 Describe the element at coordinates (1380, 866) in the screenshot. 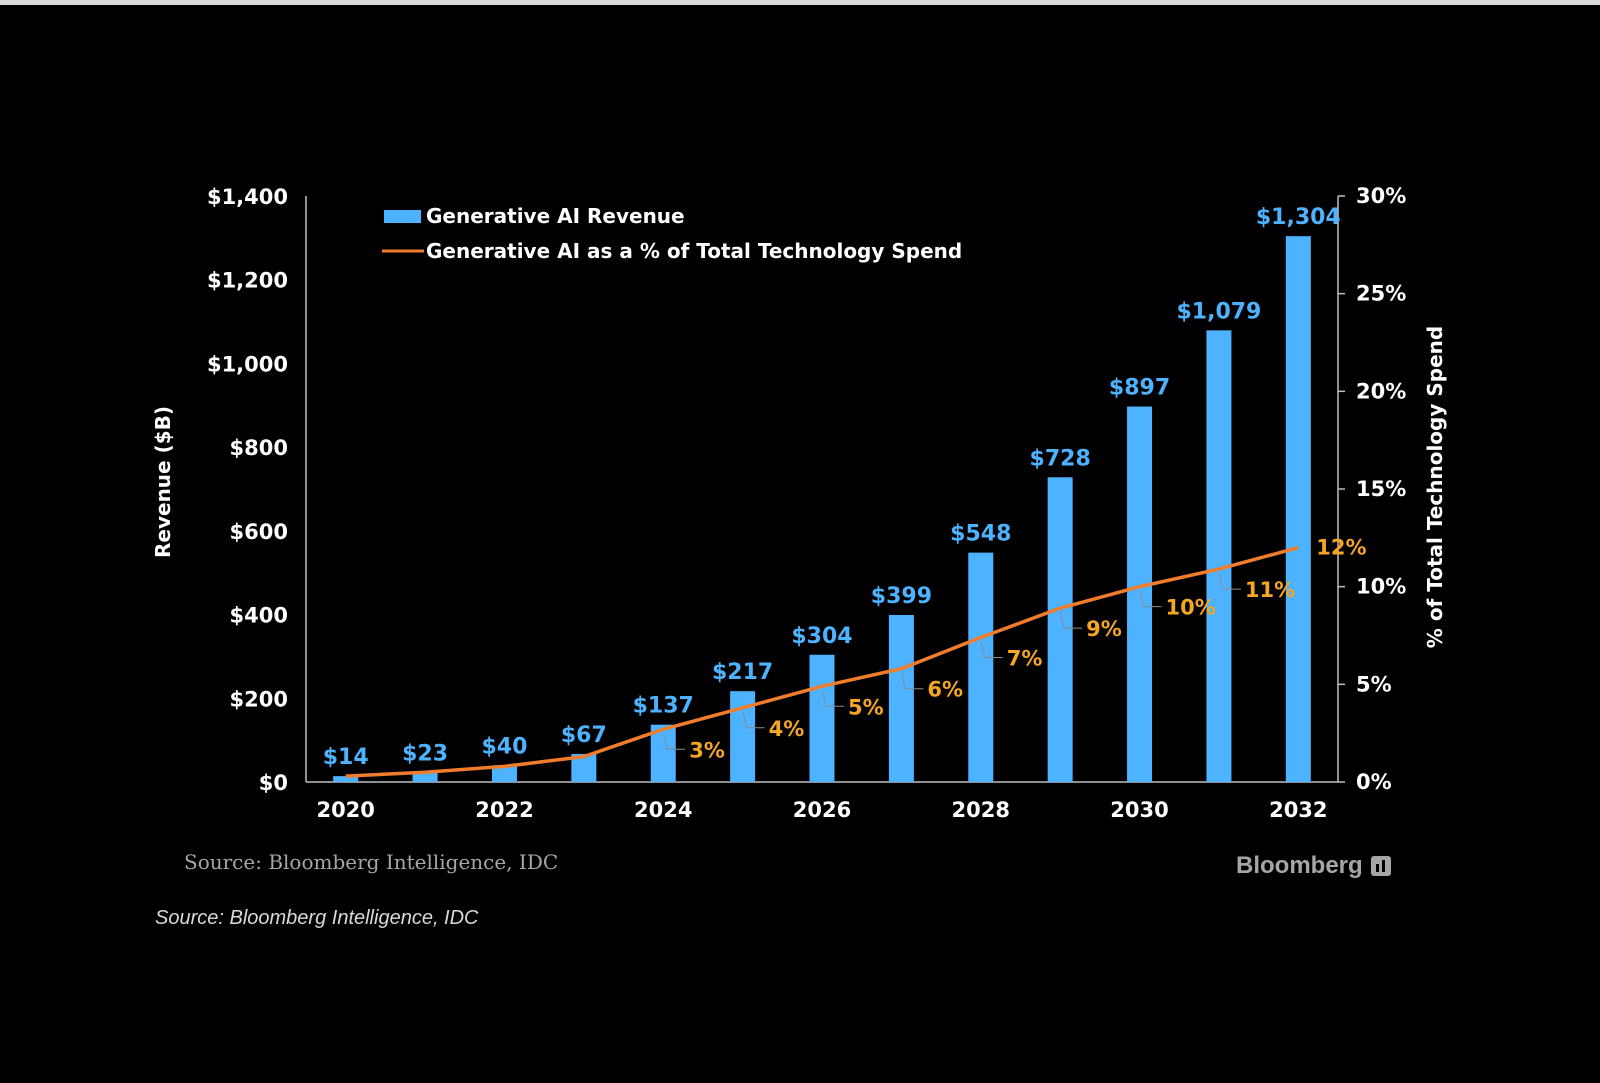

I see `bloomberg-chart-icon` at that location.